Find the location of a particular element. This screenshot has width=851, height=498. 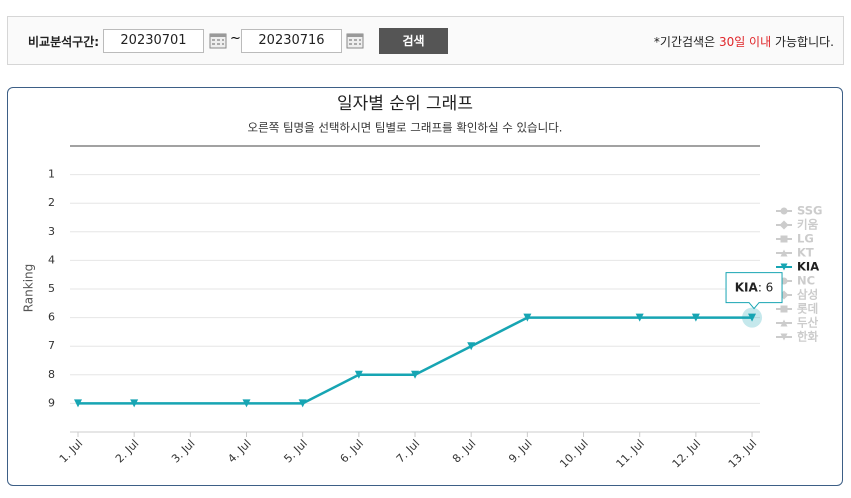

x-tick-label: 8. Jul is located at coordinates (464, 451).